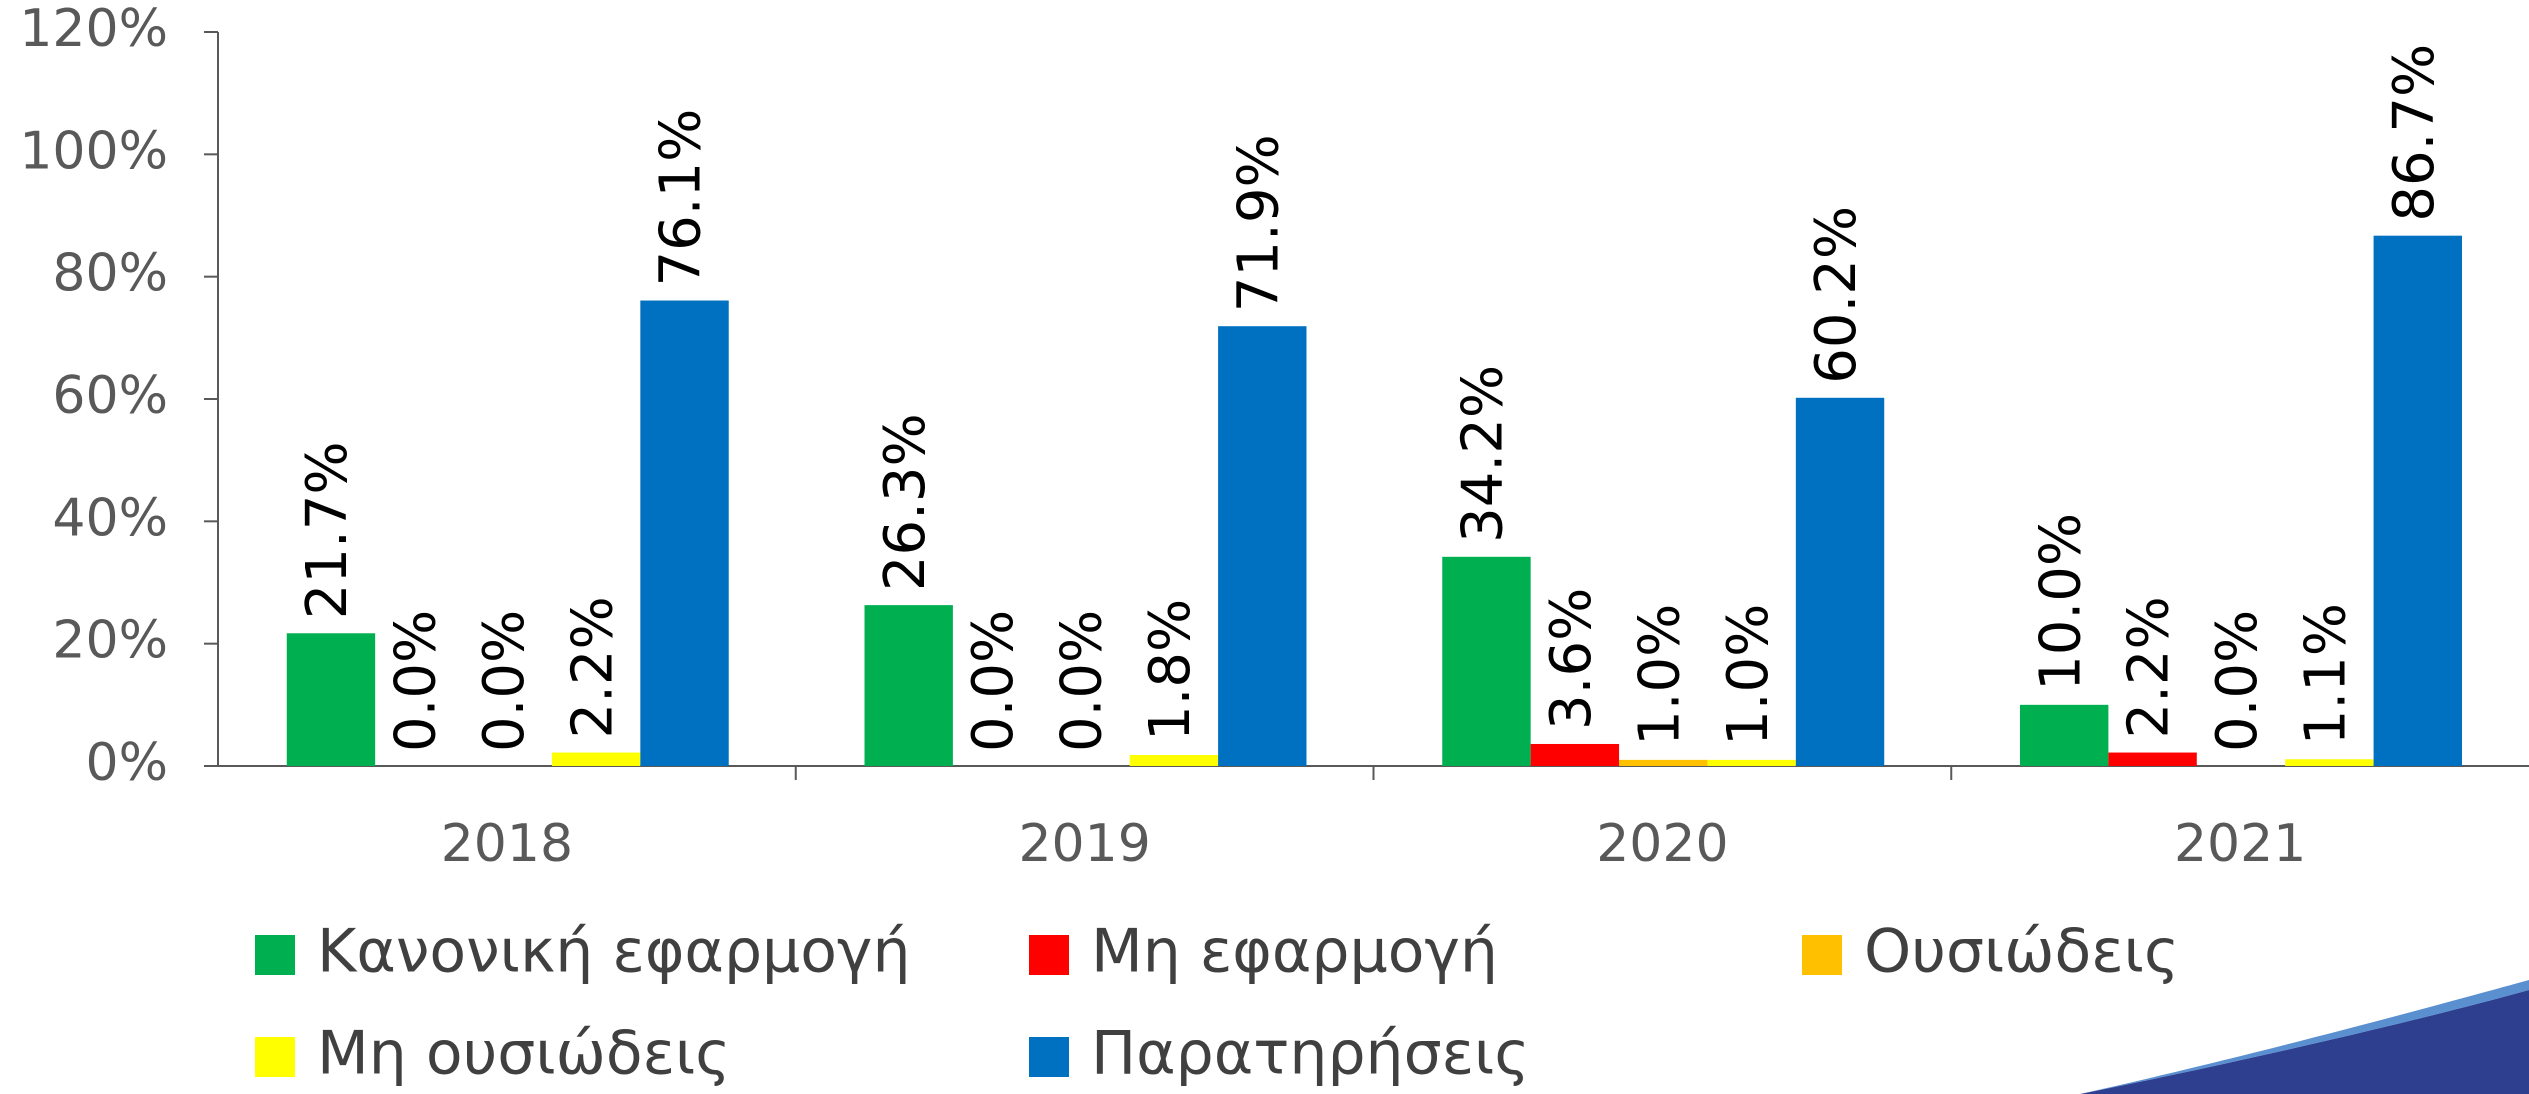 The height and width of the screenshot is (1094, 2529). What do you see at coordinates (1170, 670) in the screenshot?
I see `value-label: 1.8%` at bounding box center [1170, 670].